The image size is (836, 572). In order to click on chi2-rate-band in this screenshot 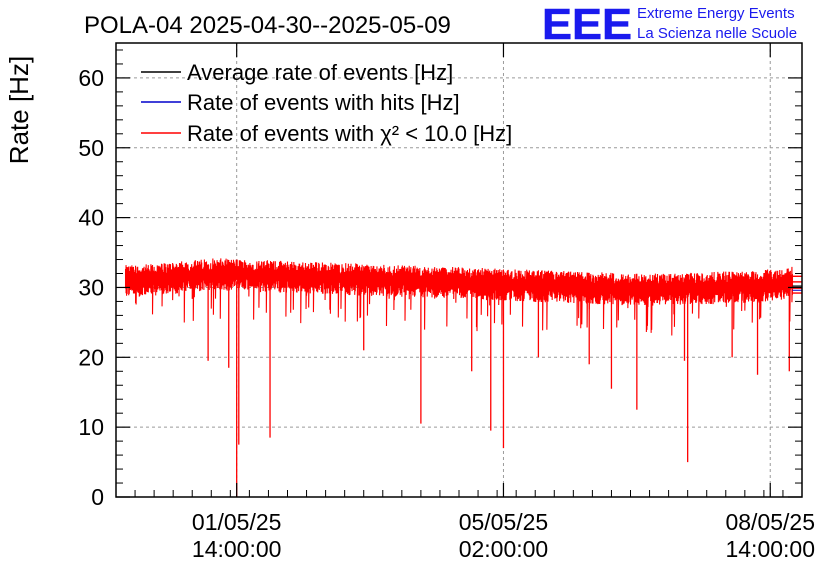, I will do `click(459, 297)`.